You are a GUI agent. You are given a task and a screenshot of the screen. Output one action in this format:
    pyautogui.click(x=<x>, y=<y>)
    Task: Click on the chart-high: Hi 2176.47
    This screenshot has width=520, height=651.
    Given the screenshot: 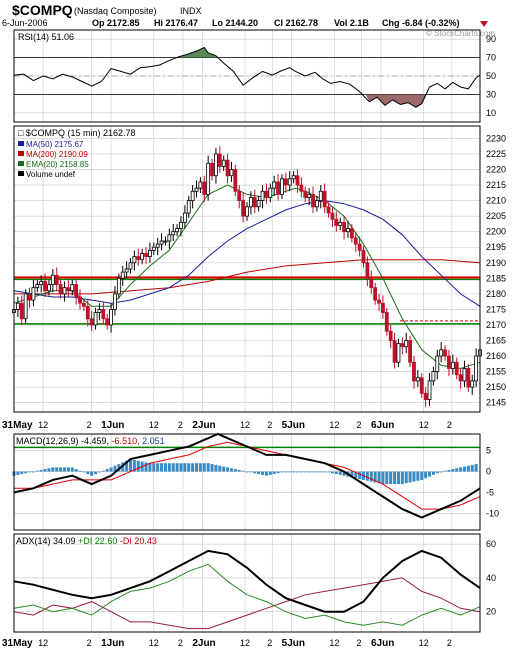 What is the action you would take?
    pyautogui.click(x=176, y=23)
    